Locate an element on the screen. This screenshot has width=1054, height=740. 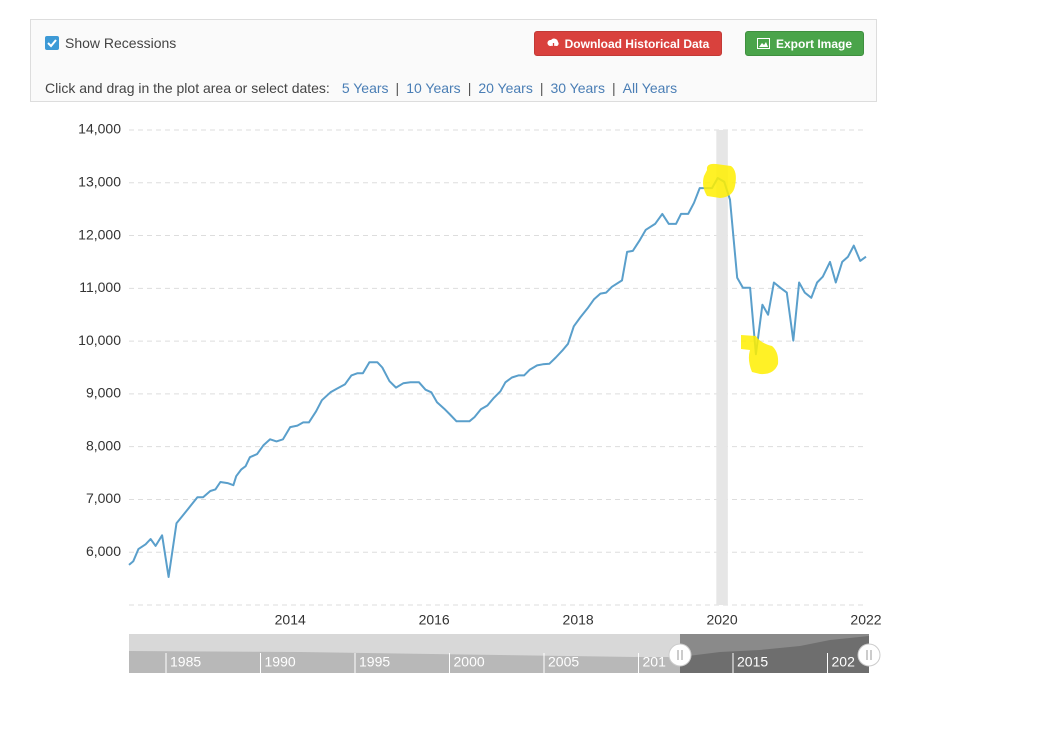
export-button: Export Image is located at coordinates (804, 43).